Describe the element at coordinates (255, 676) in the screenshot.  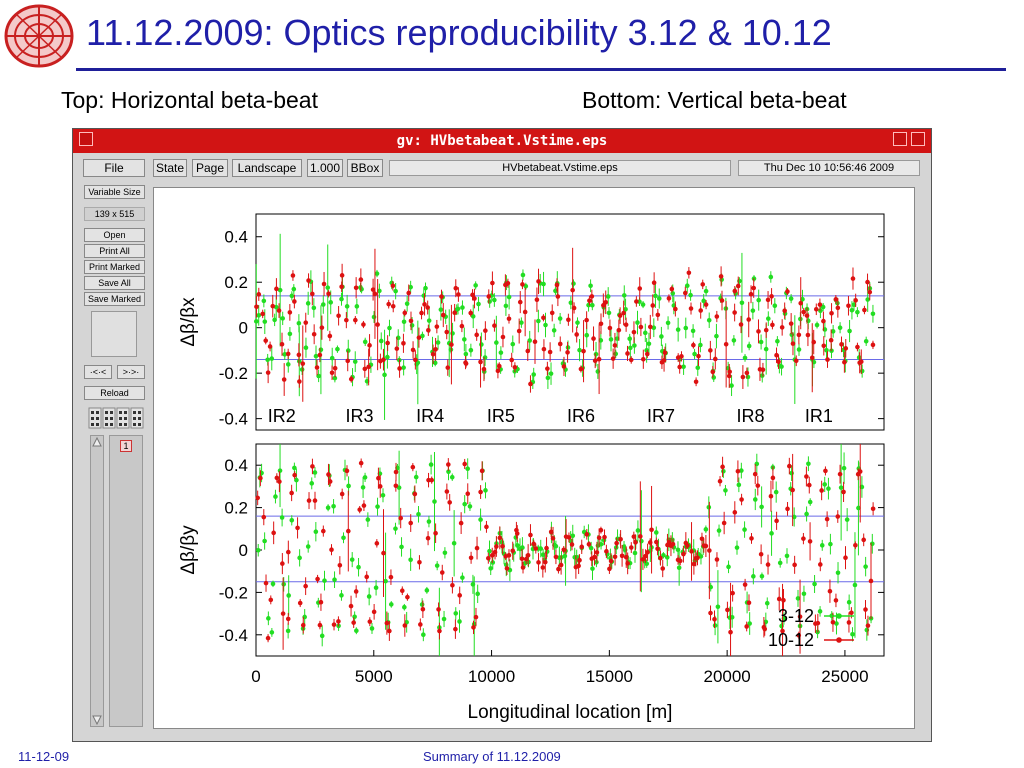
I see `x-tick-label: 0` at that location.